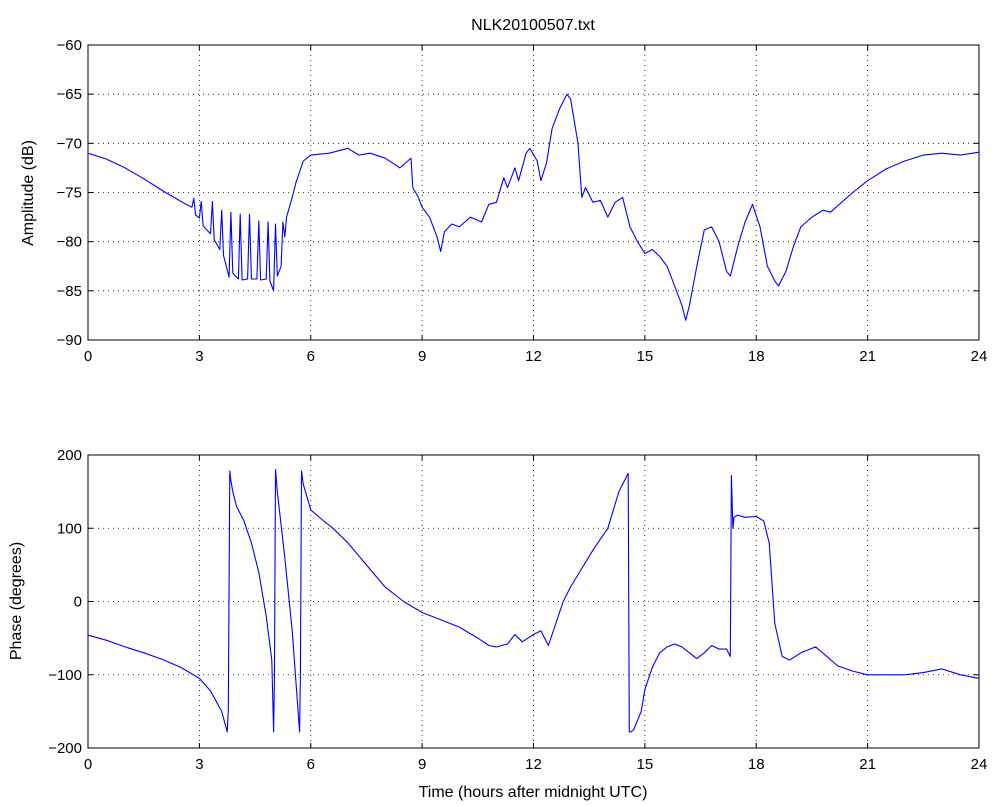 The height and width of the screenshot is (806, 998). Describe the element at coordinates (199, 764) in the screenshot. I see `phase-x-tick-label: 3` at that location.